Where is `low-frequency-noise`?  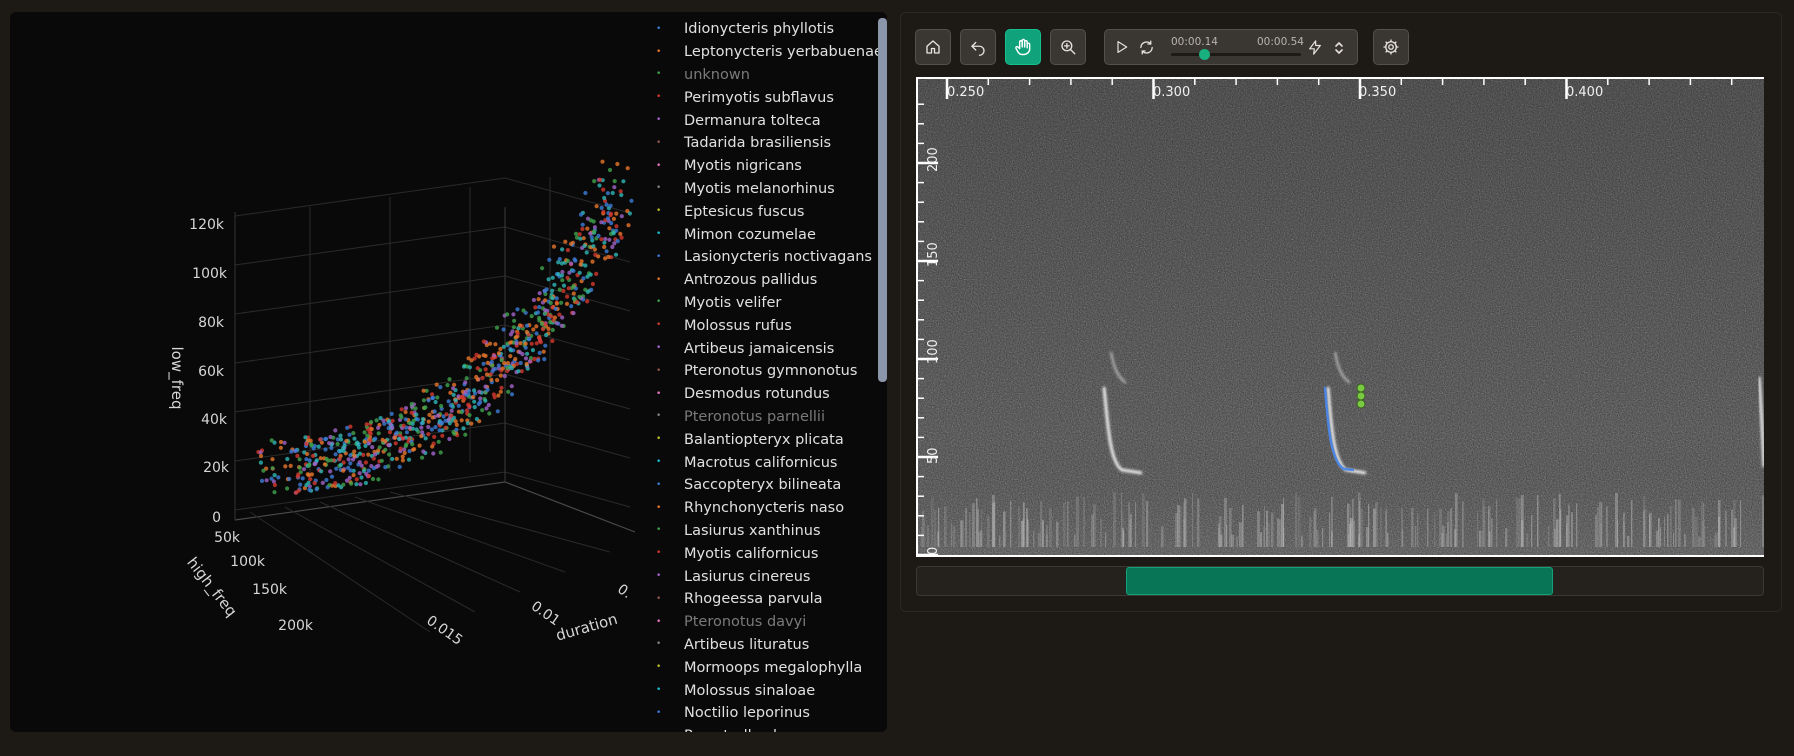 low-frequency-noise is located at coordinates (1342, 519).